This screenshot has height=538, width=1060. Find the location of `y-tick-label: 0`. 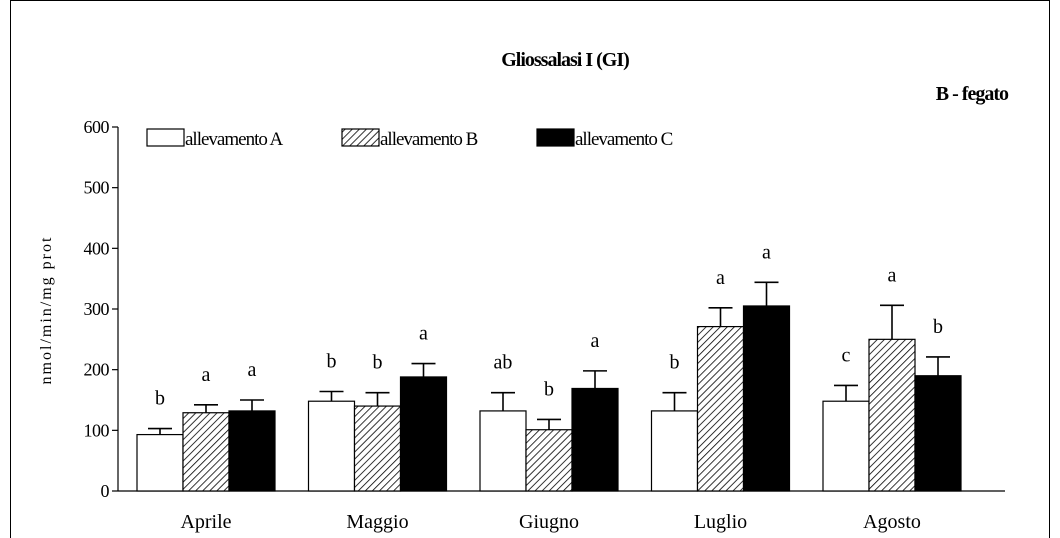

y-tick-label: 0 is located at coordinates (105, 491).